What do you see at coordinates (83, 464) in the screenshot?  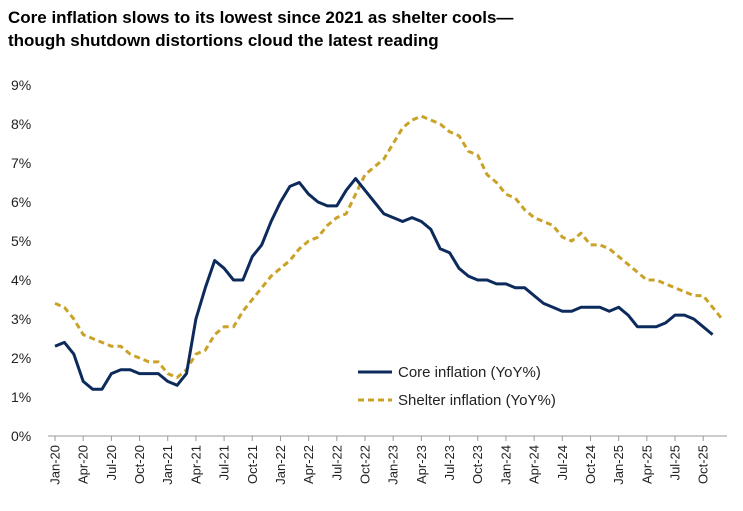 I see `x-tick-label: Apr-20` at bounding box center [83, 464].